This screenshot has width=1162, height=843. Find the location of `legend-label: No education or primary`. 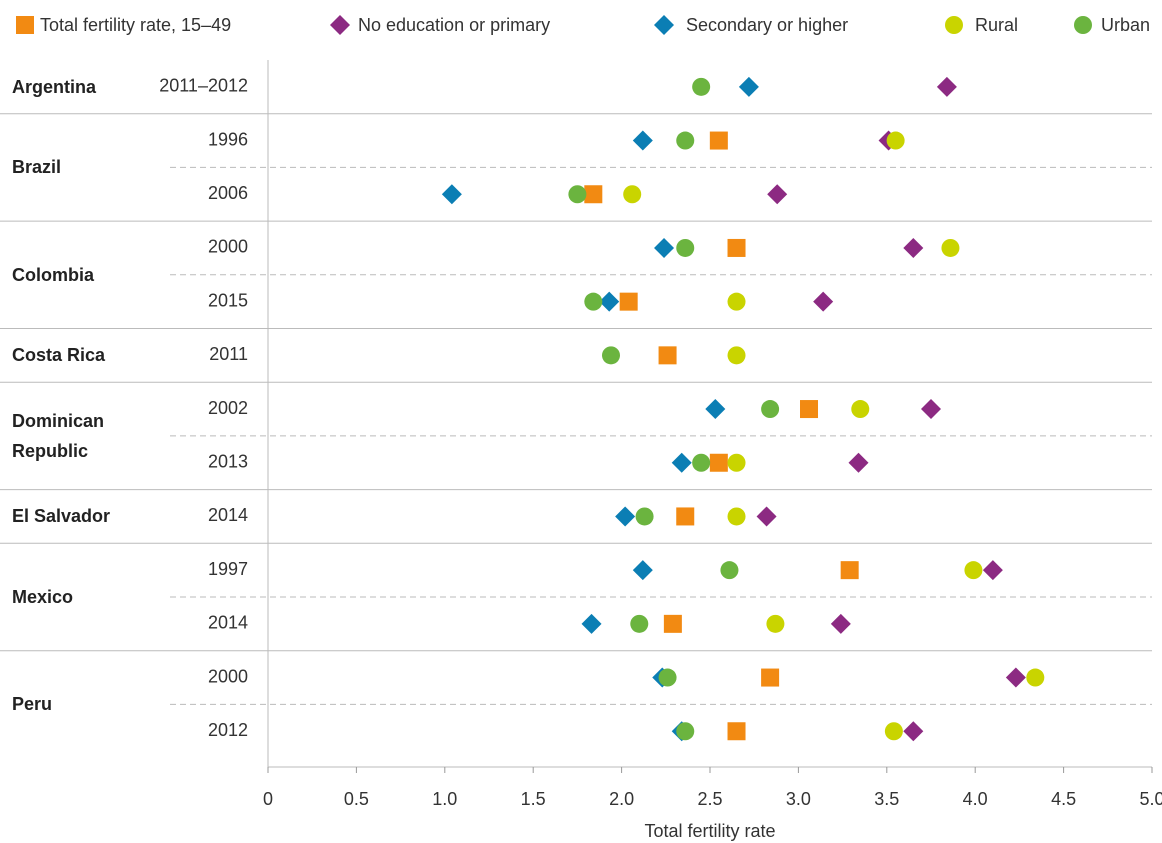

legend-label: No education or primary is located at coordinates (454, 25).